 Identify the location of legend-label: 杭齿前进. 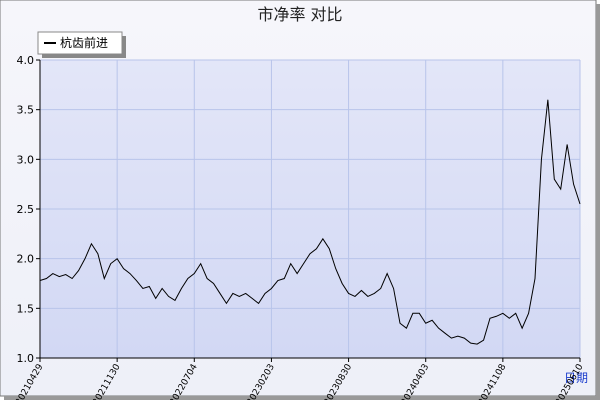
(84, 42).